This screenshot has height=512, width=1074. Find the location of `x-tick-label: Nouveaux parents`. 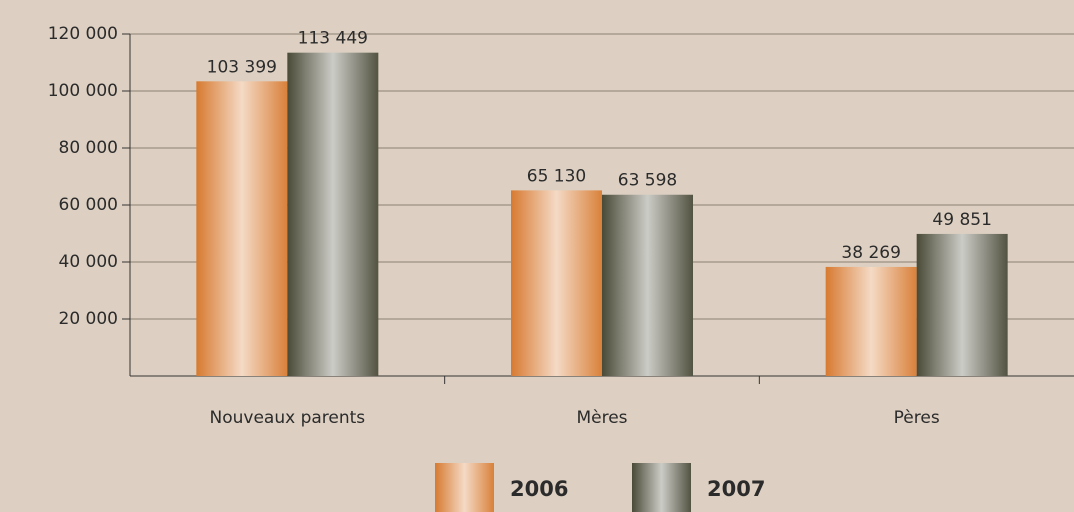

x-tick-label: Nouveaux parents is located at coordinates (288, 418).